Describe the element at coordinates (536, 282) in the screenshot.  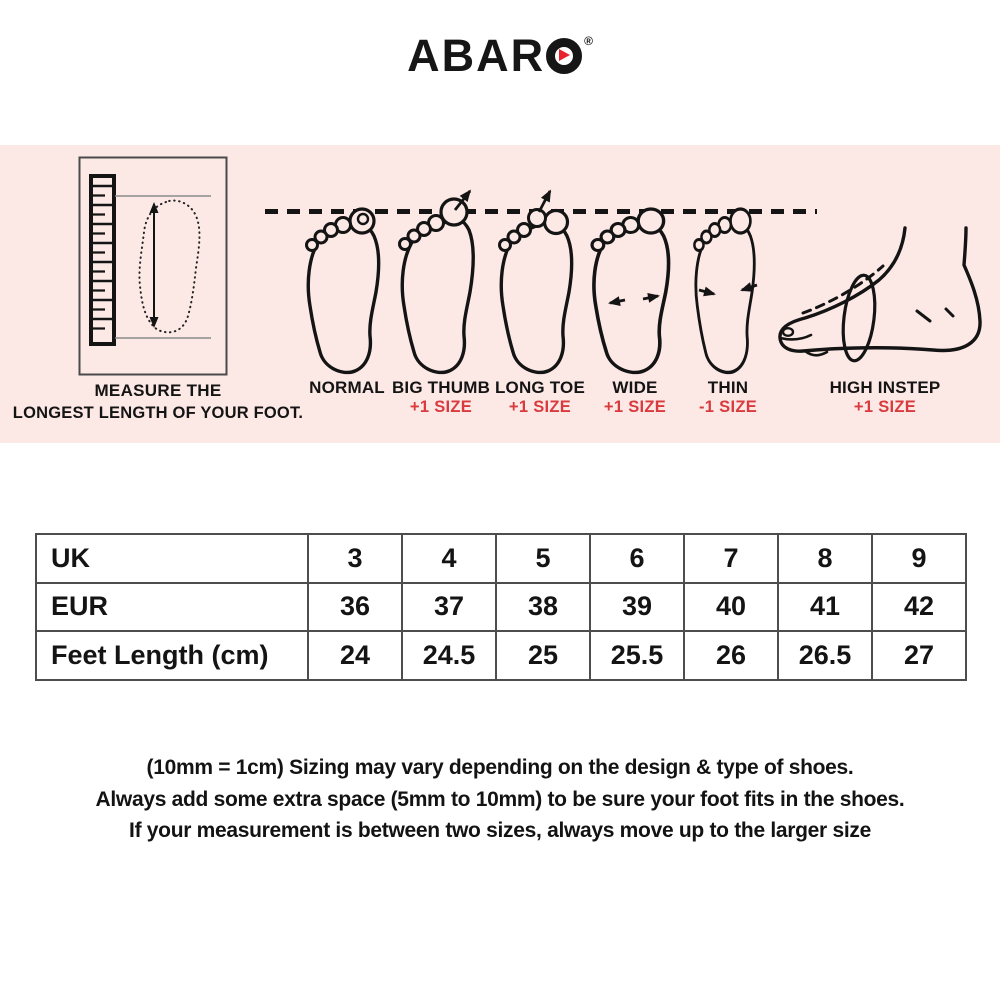
I see `foot-diagram-long-toe` at that location.